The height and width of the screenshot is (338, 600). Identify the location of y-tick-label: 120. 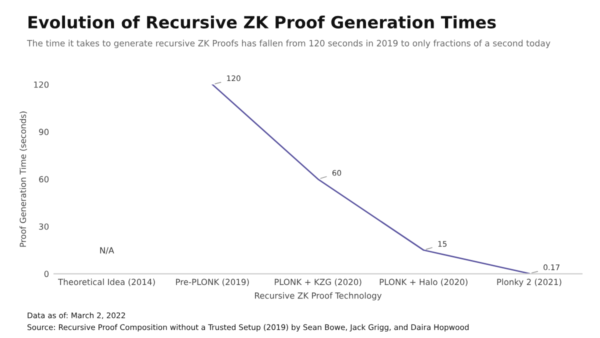
(41, 84).